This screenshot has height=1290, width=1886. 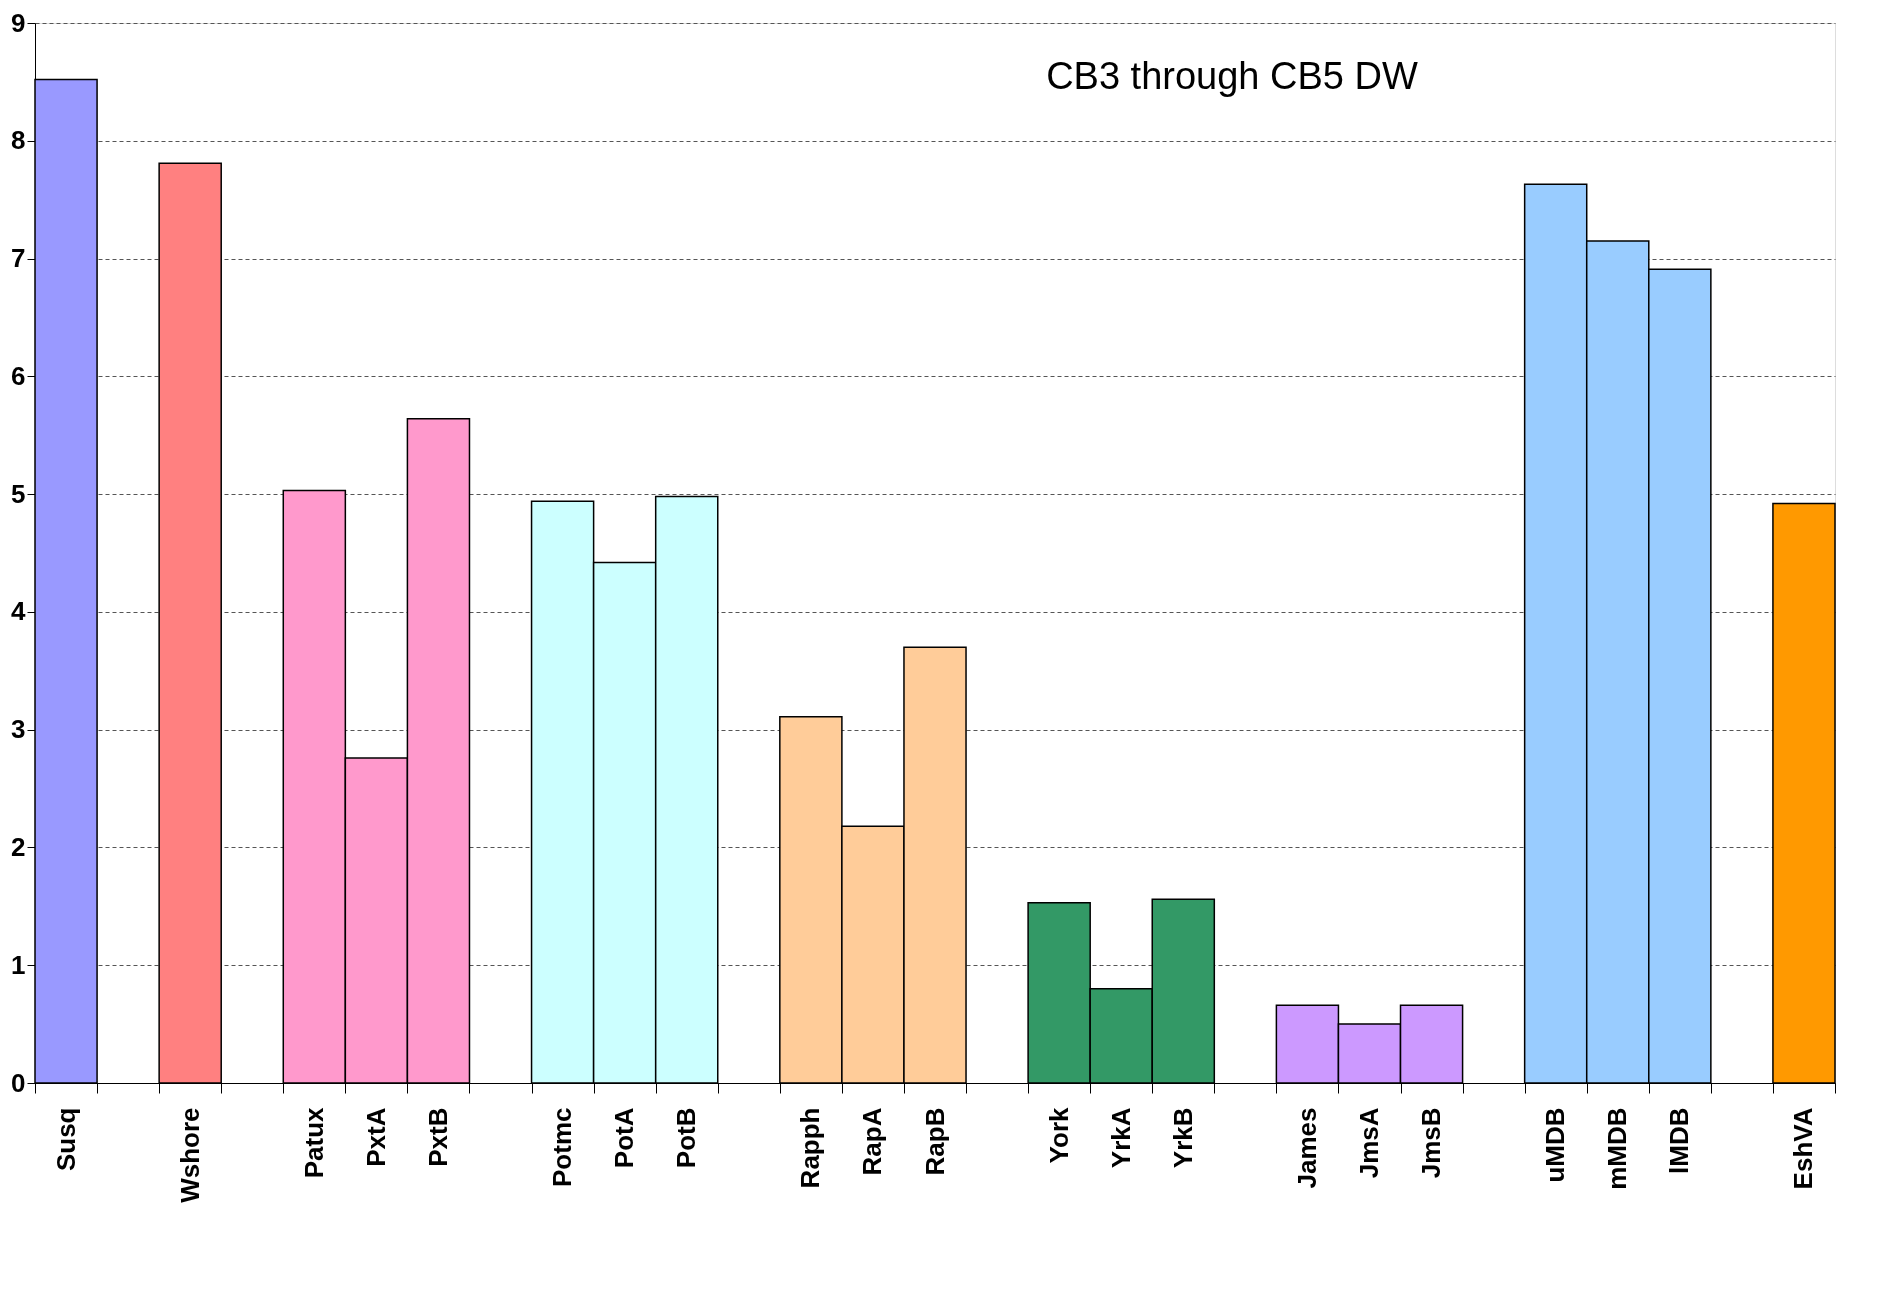 What do you see at coordinates (18, 964) in the screenshot?
I see `y-tick-label: 1` at bounding box center [18, 964].